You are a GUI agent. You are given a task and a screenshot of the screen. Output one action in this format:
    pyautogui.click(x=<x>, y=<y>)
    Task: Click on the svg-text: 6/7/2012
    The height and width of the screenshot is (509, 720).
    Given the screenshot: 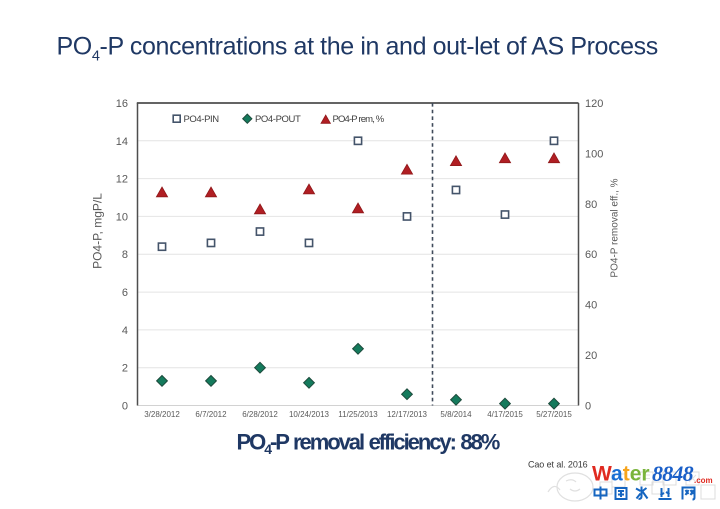 What is the action you would take?
    pyautogui.click(x=211, y=414)
    